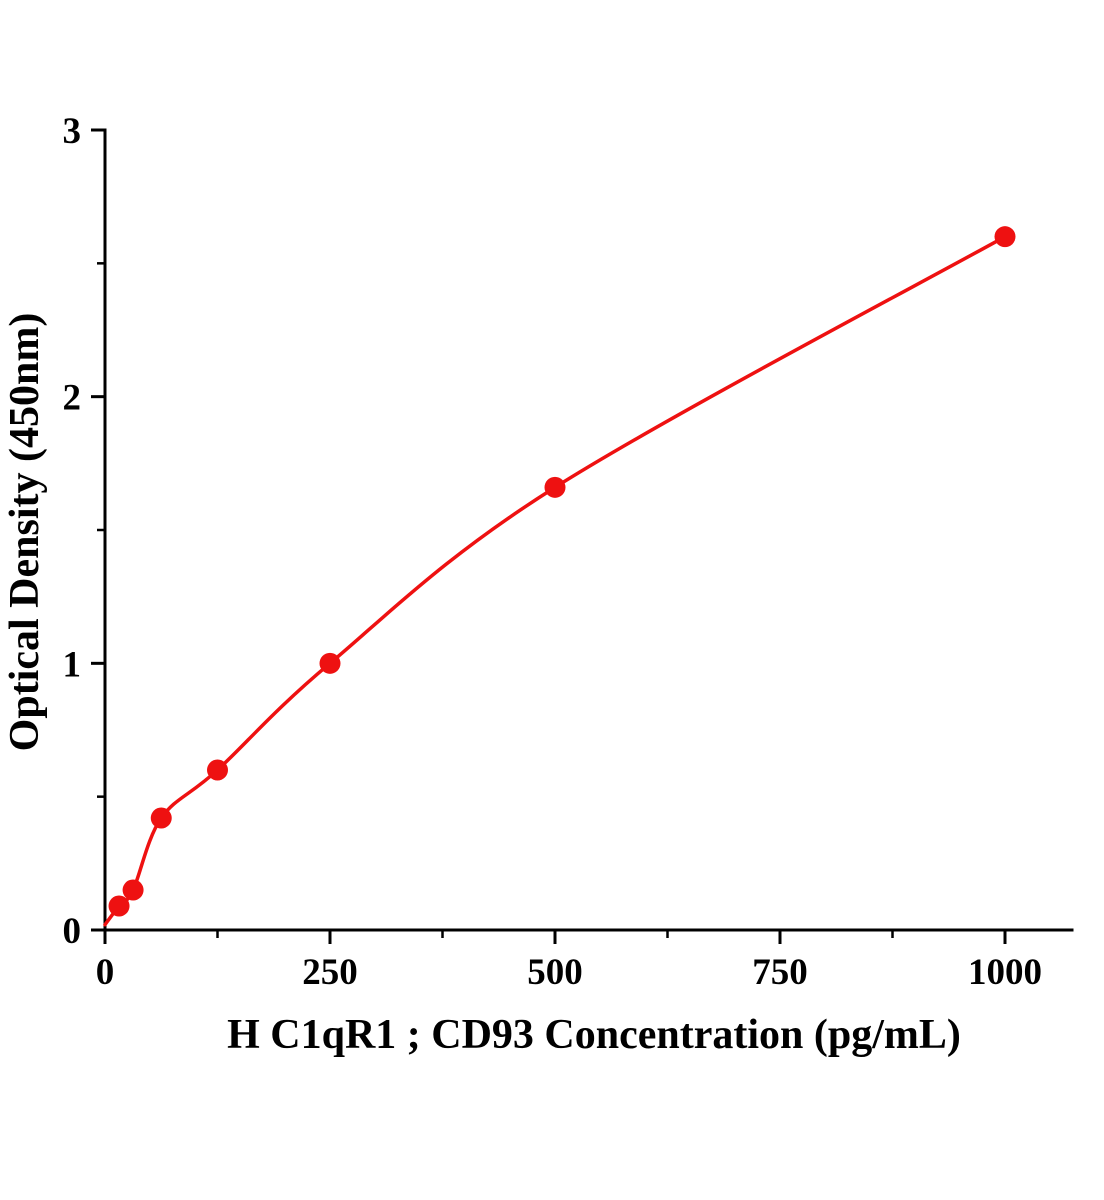  Describe the element at coordinates (72, 131) in the screenshot. I see `y-tick-label: 3` at that location.